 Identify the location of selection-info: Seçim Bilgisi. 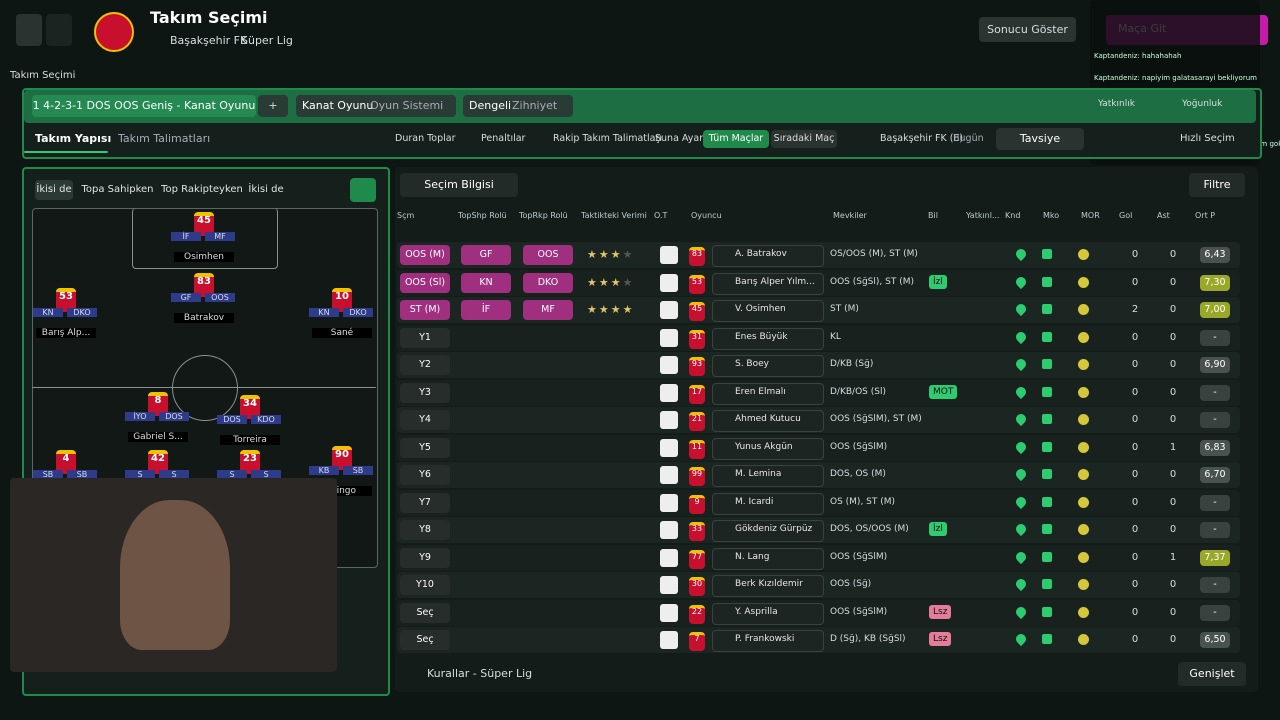
(459, 184).